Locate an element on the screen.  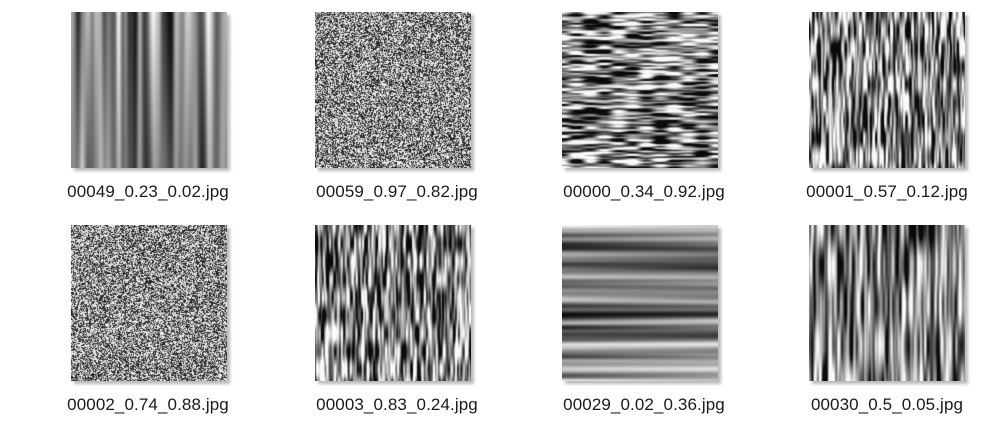
file-name: 00059_0.97_0.82.jpg is located at coordinates (397, 191).